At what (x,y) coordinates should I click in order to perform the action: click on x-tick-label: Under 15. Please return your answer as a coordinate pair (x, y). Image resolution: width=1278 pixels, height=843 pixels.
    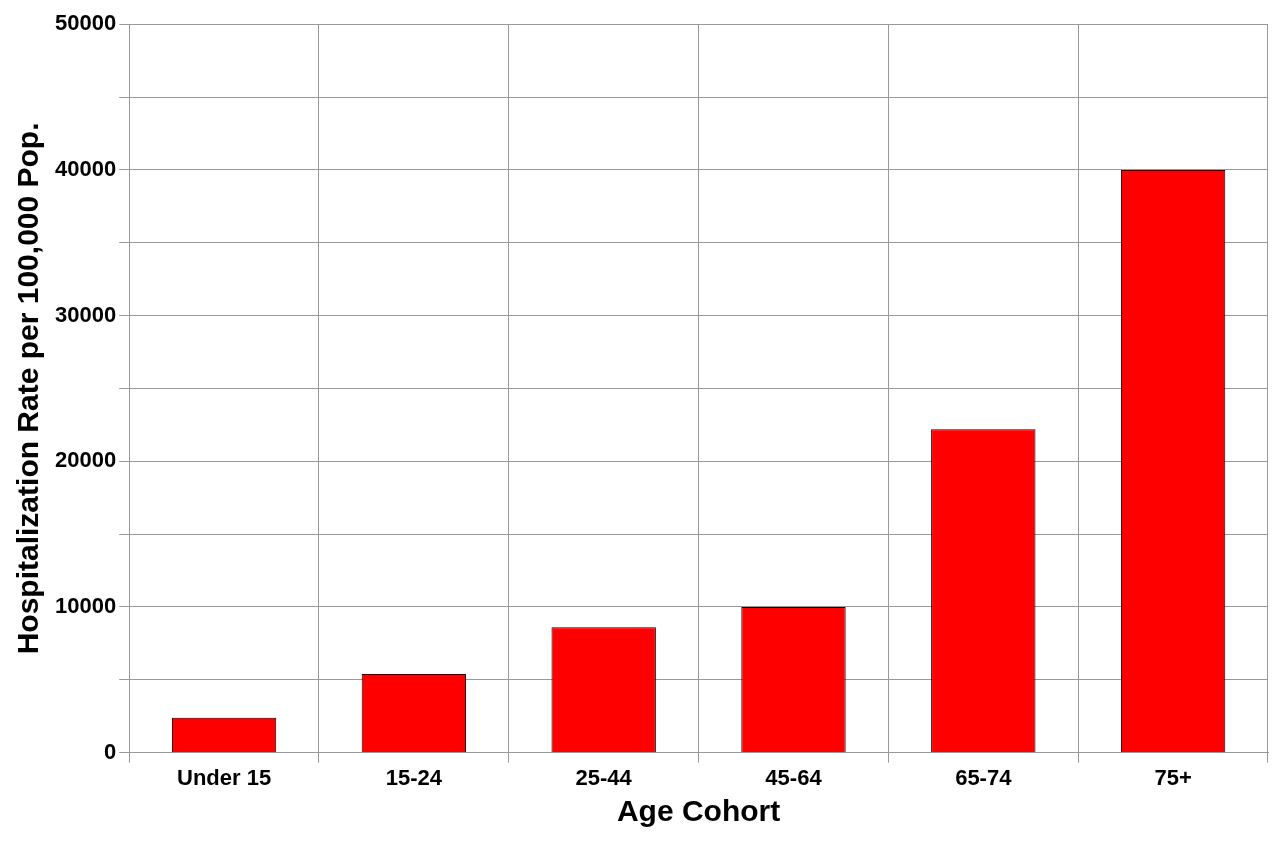
    Looking at the image, I should click on (224, 777).